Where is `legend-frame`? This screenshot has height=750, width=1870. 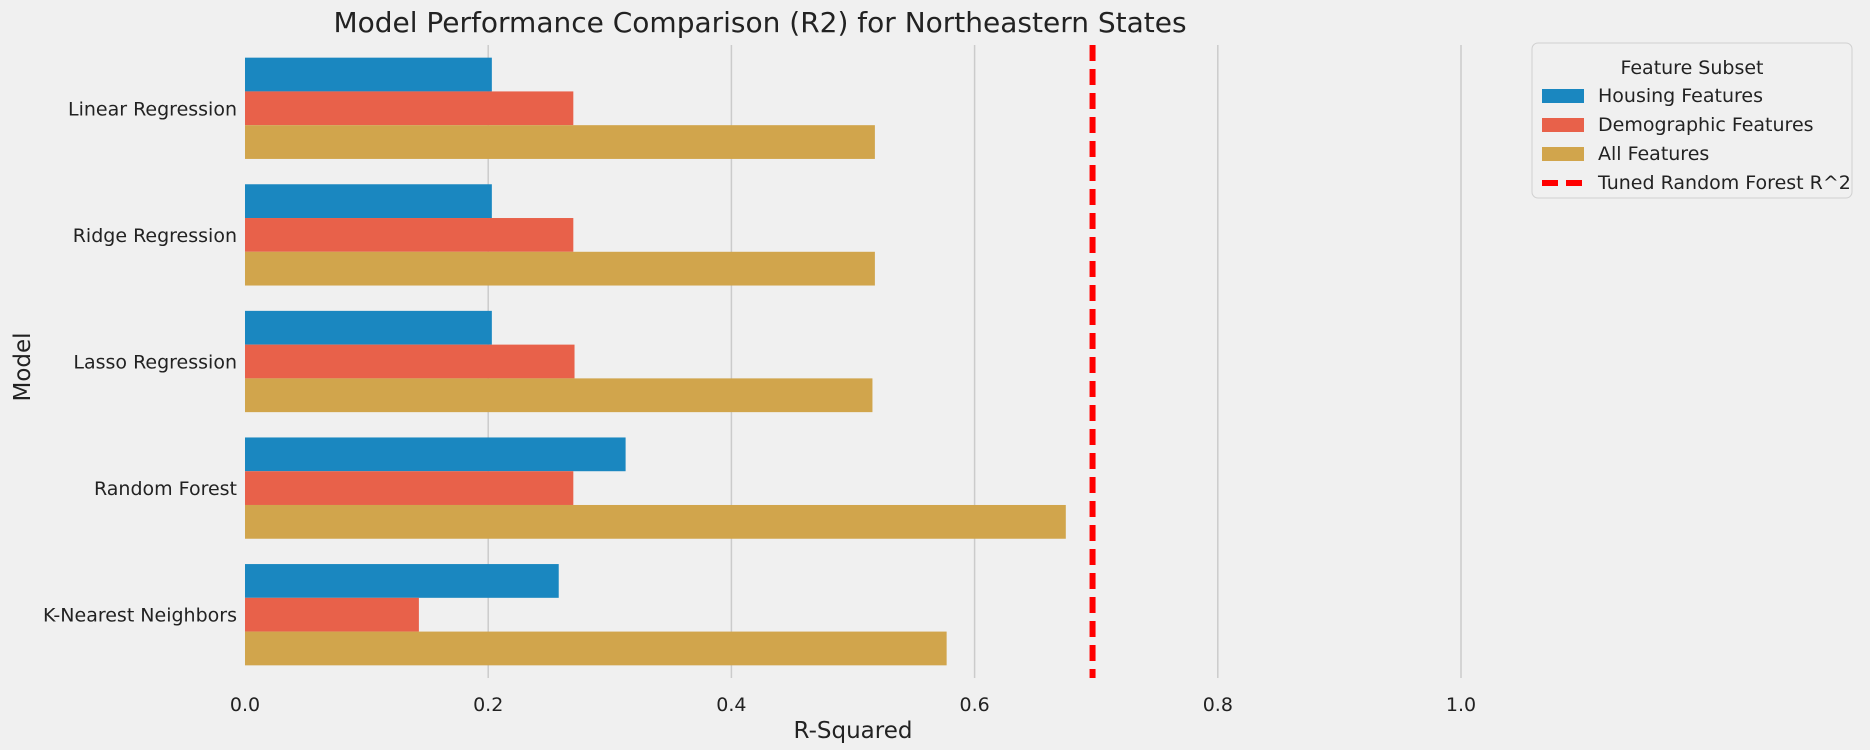 legend-frame is located at coordinates (1692, 120).